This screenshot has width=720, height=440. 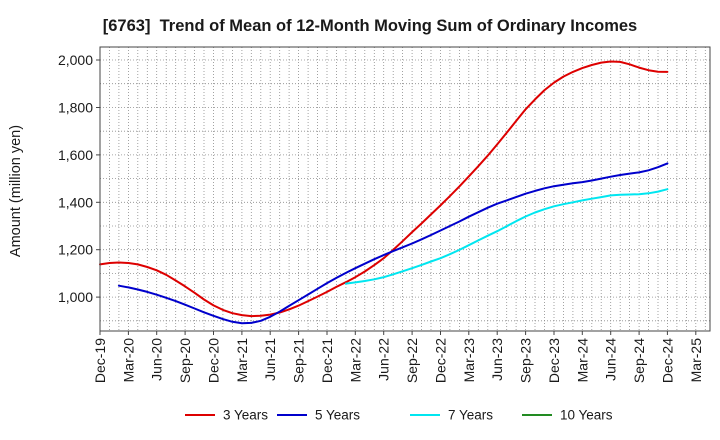 I want to click on y-tick-label: 1,800, so click(x=75, y=108).